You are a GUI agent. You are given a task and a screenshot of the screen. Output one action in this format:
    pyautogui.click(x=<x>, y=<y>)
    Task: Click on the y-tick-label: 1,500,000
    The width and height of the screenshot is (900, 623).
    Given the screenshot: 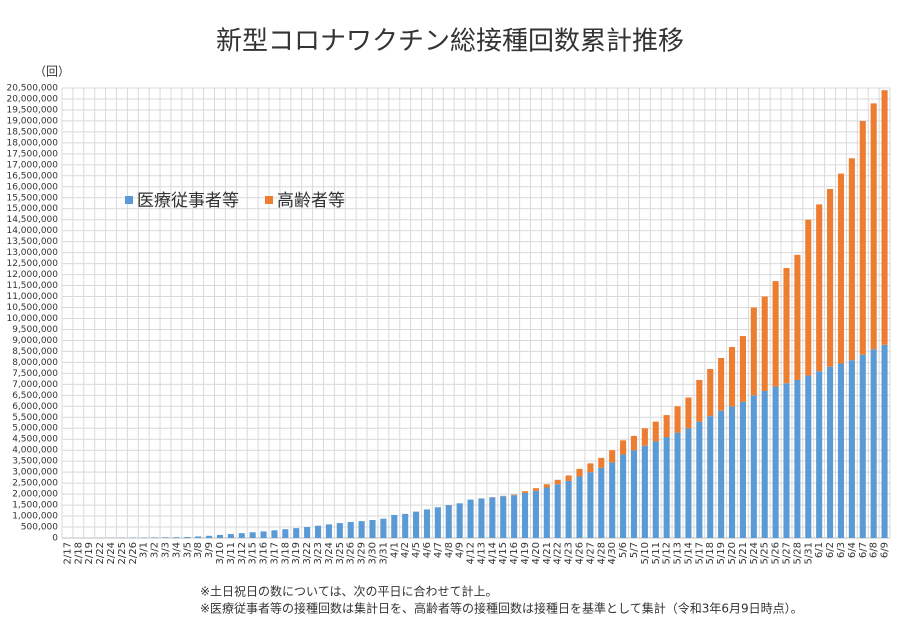 What is the action you would take?
    pyautogui.click(x=35, y=506)
    